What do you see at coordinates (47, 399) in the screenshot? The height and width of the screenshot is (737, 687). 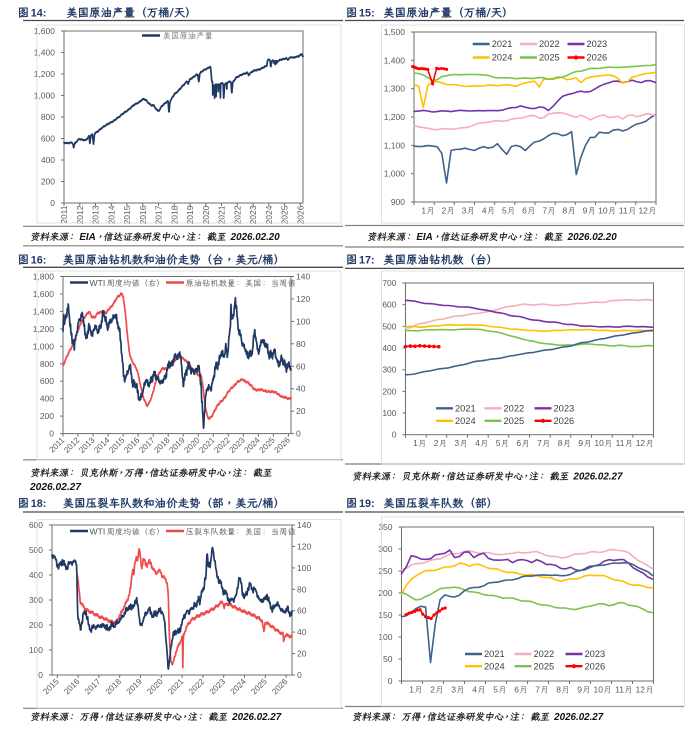 I see `svg-text: 400` at bounding box center [47, 399].